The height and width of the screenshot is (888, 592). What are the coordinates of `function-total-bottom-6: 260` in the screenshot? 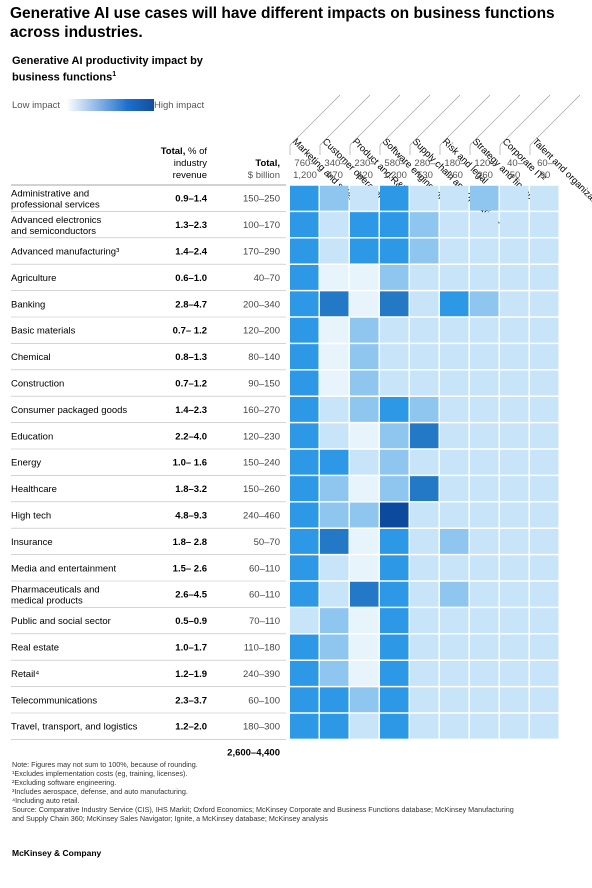 It's located at (485, 175).